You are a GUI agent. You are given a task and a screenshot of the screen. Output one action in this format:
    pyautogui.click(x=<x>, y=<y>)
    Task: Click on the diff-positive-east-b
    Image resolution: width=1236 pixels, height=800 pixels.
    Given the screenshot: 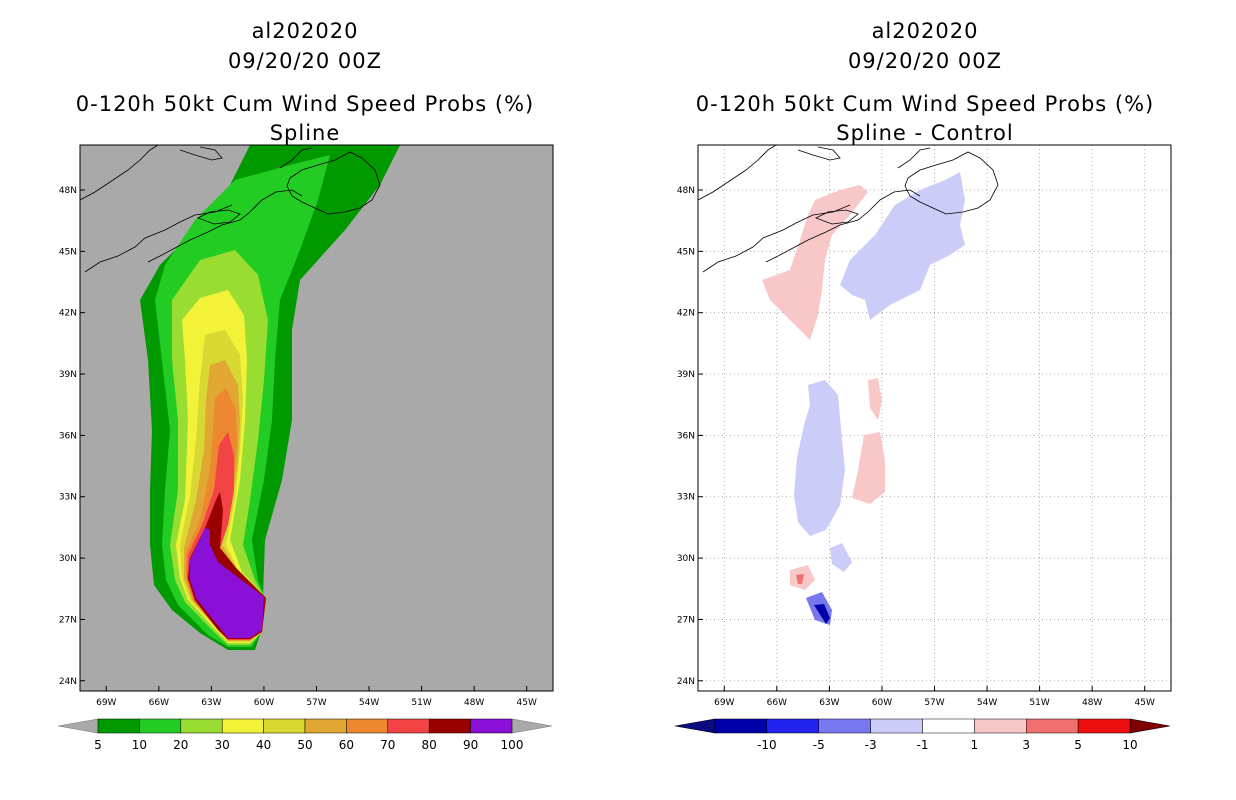 What is the action you would take?
    pyautogui.click(x=868, y=468)
    